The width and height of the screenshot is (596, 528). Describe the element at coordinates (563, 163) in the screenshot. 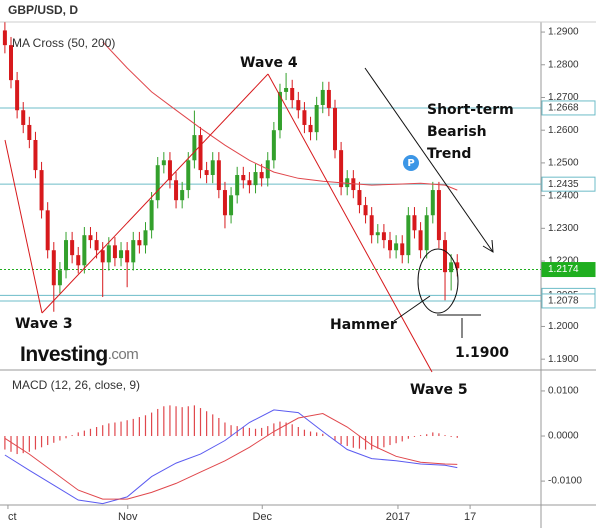

I see `y-tick-label: 1.2500` at that location.